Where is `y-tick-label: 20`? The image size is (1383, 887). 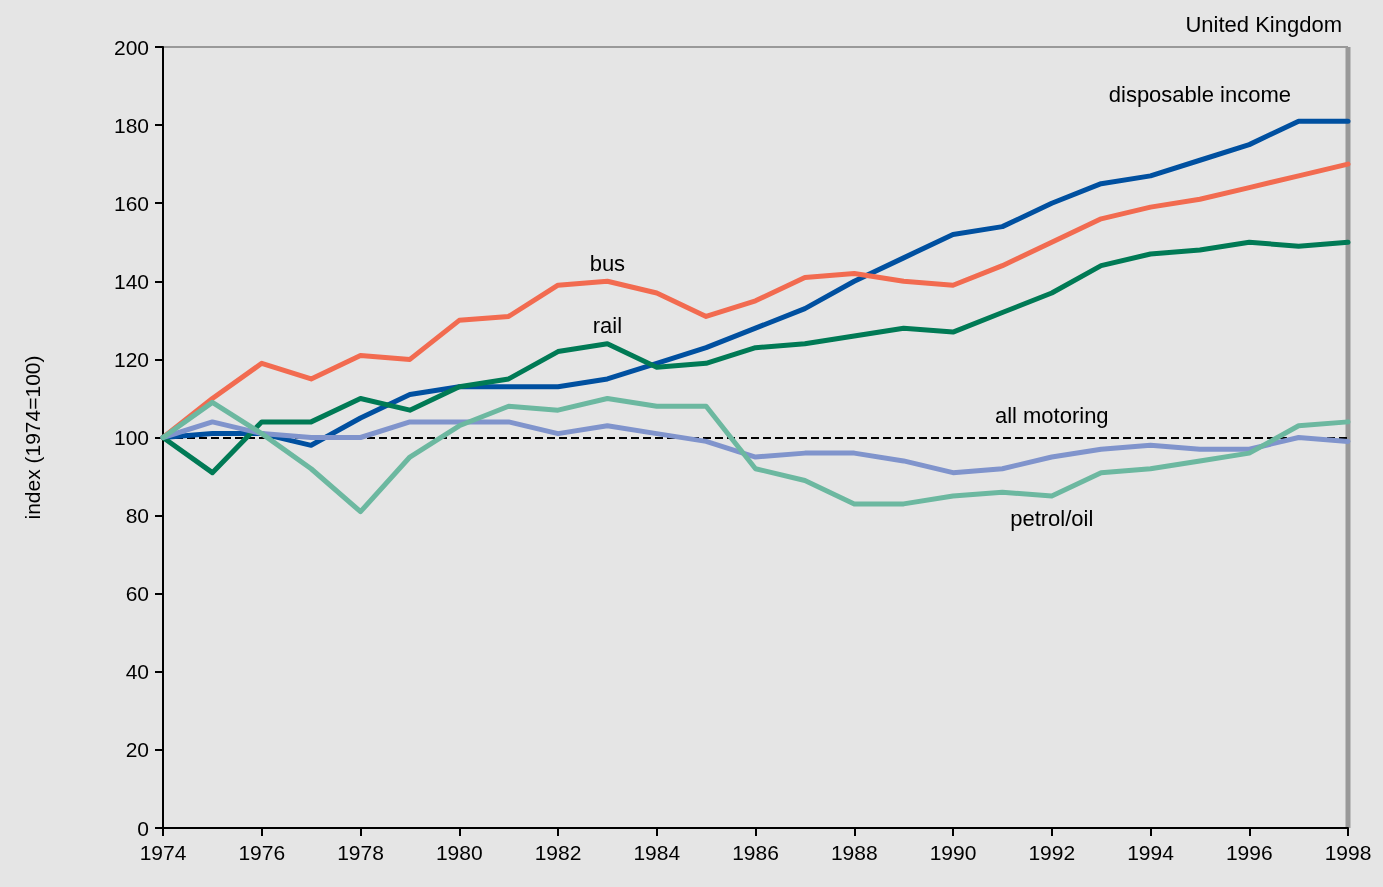
y-tick-label: 20 is located at coordinates (137, 750).